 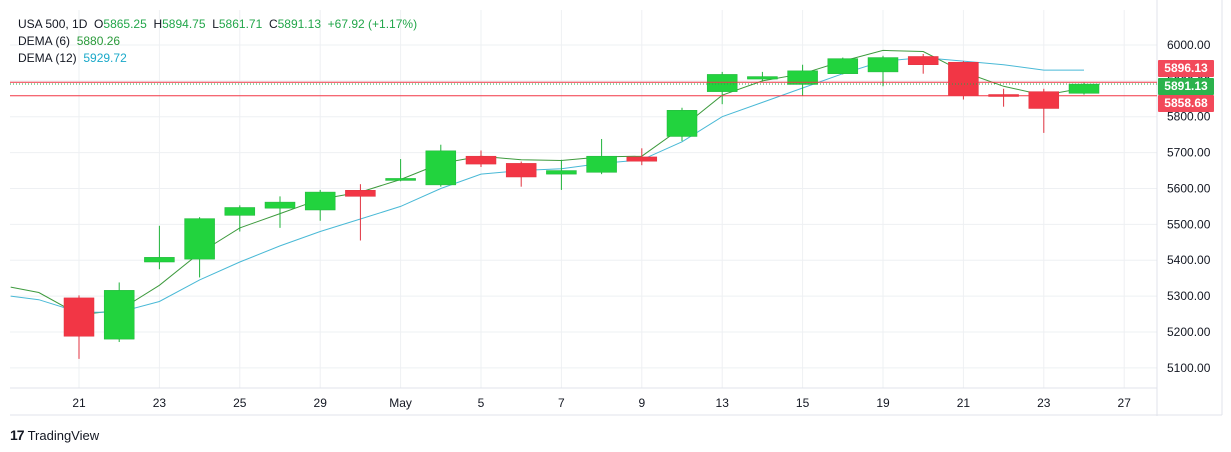 What do you see at coordinates (63, 435) in the screenshot?
I see `brand-label: TradingView` at bounding box center [63, 435].